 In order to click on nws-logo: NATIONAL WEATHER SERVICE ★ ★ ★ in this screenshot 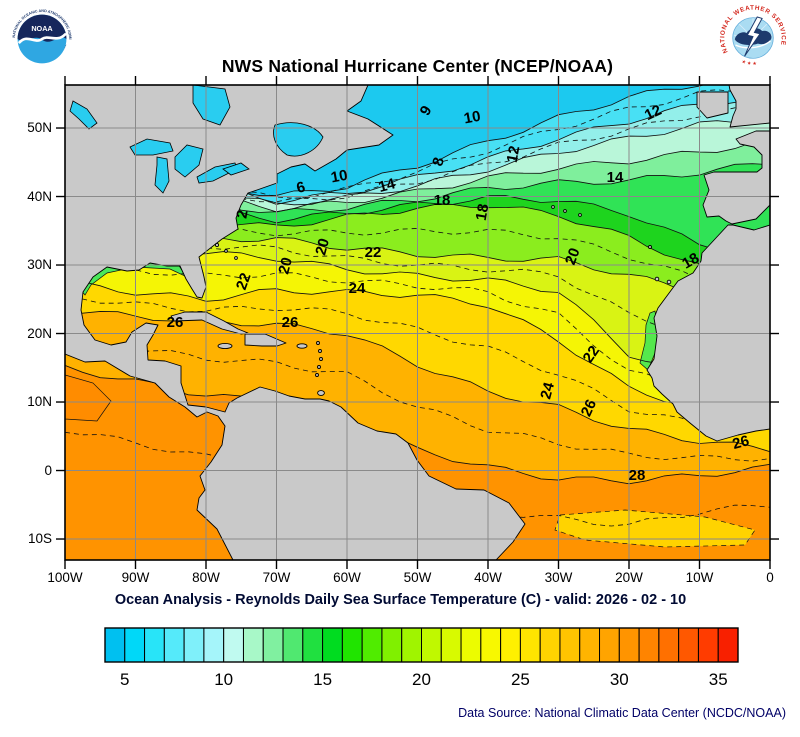, I will do `click(753, 38)`.